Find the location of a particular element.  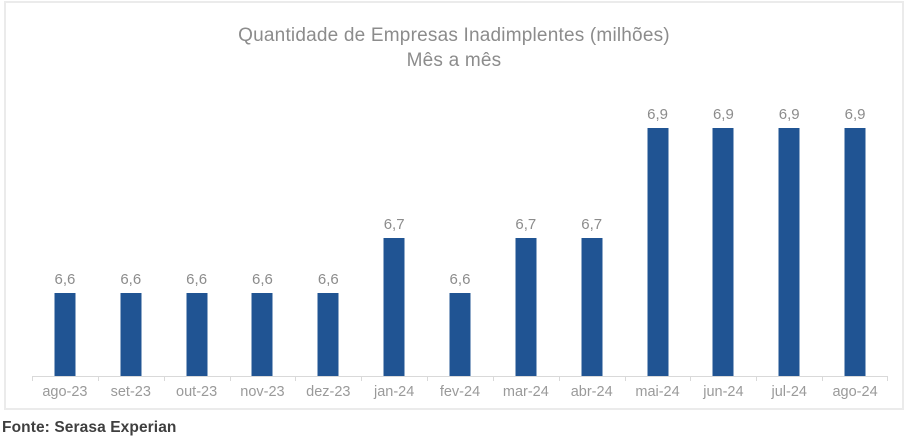

bar-column: 6,6 out-23 is located at coordinates (197, 236).